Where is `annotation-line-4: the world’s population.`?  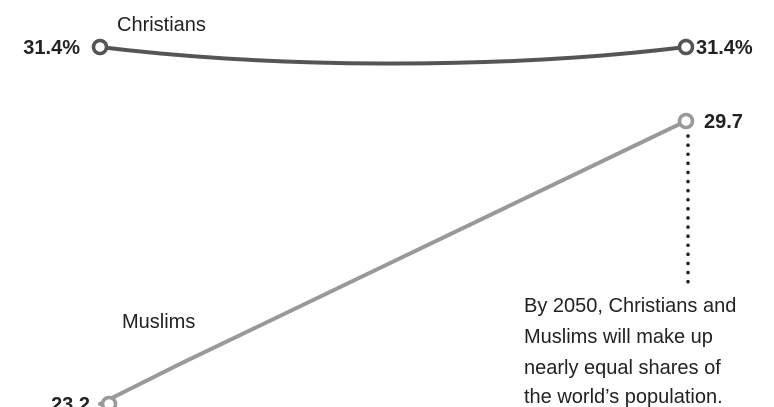 annotation-line-4: the world’s population. is located at coordinates (623, 396).